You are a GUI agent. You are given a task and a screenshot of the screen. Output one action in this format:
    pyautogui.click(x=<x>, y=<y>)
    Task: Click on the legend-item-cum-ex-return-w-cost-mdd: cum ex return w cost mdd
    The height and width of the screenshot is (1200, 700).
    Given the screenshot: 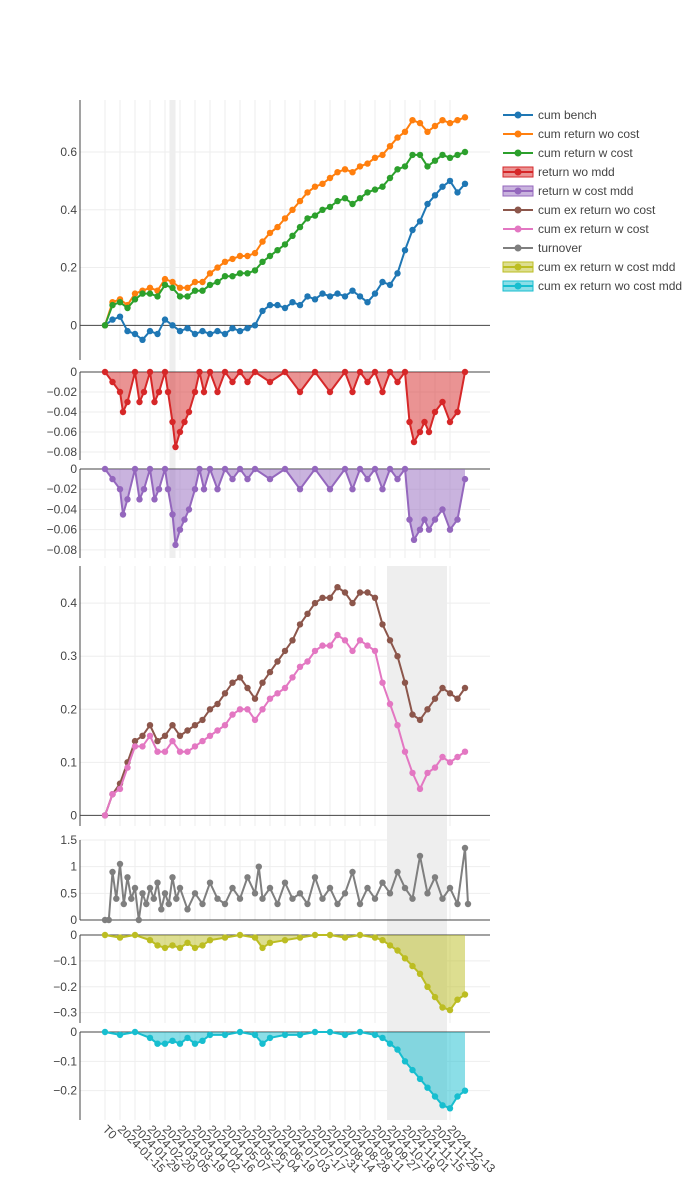 What is the action you would take?
    pyautogui.click(x=588, y=267)
    